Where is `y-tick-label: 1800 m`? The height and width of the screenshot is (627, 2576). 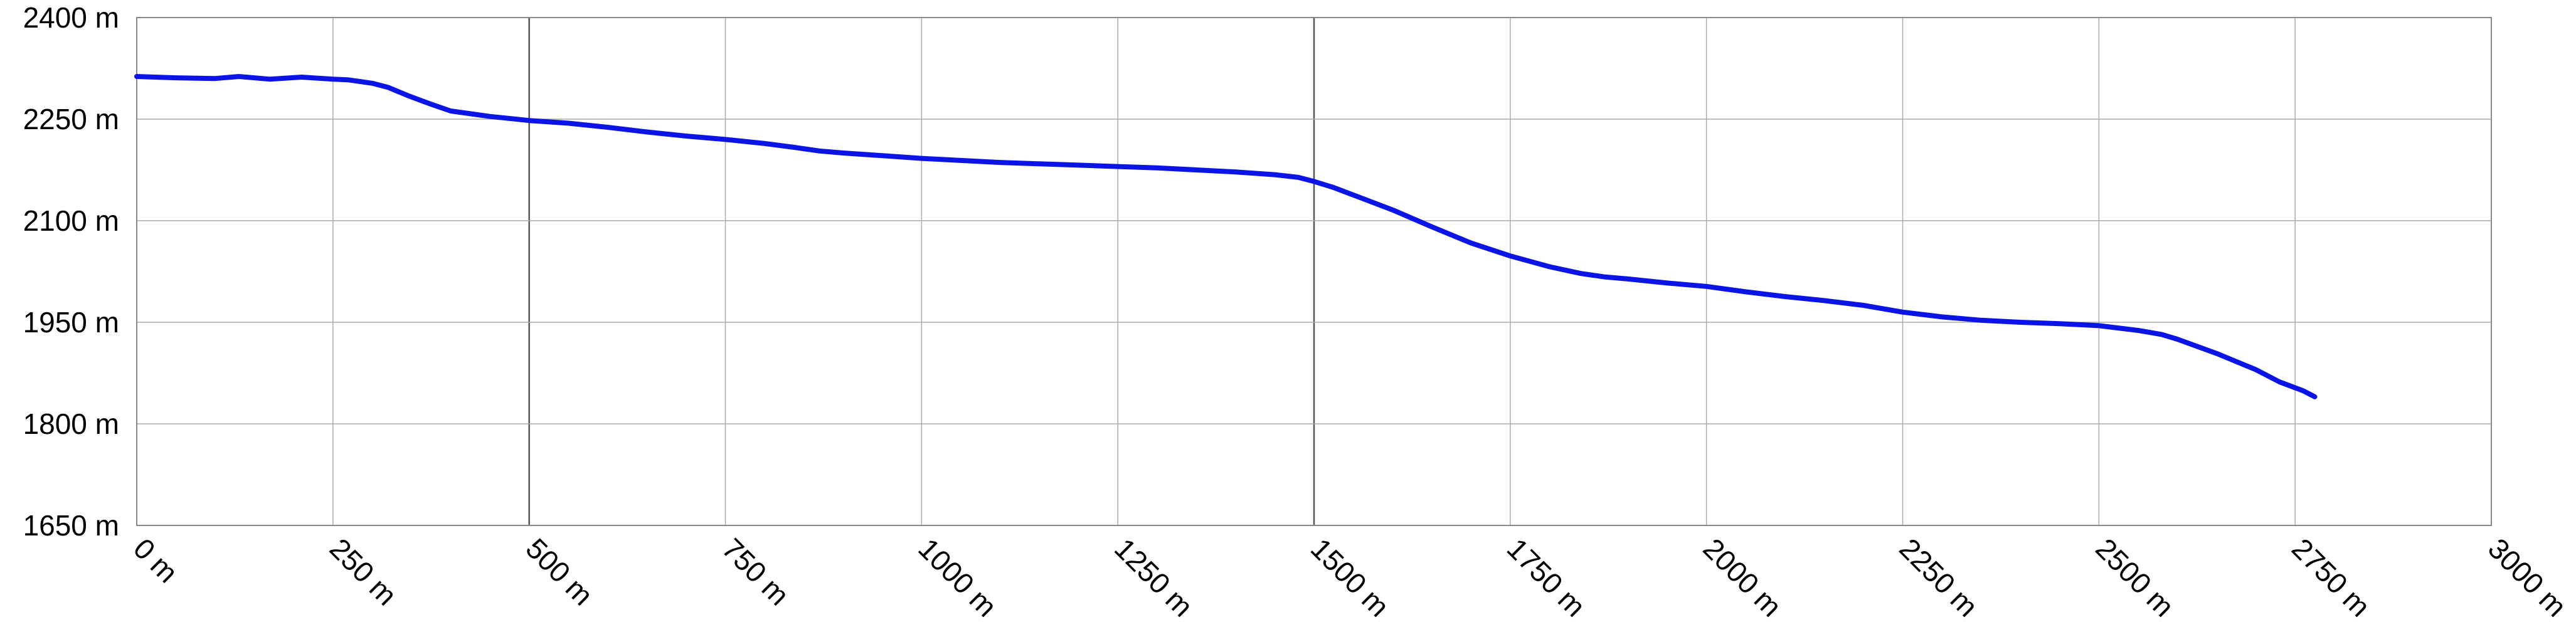 y-tick-label: 1800 m is located at coordinates (71, 424).